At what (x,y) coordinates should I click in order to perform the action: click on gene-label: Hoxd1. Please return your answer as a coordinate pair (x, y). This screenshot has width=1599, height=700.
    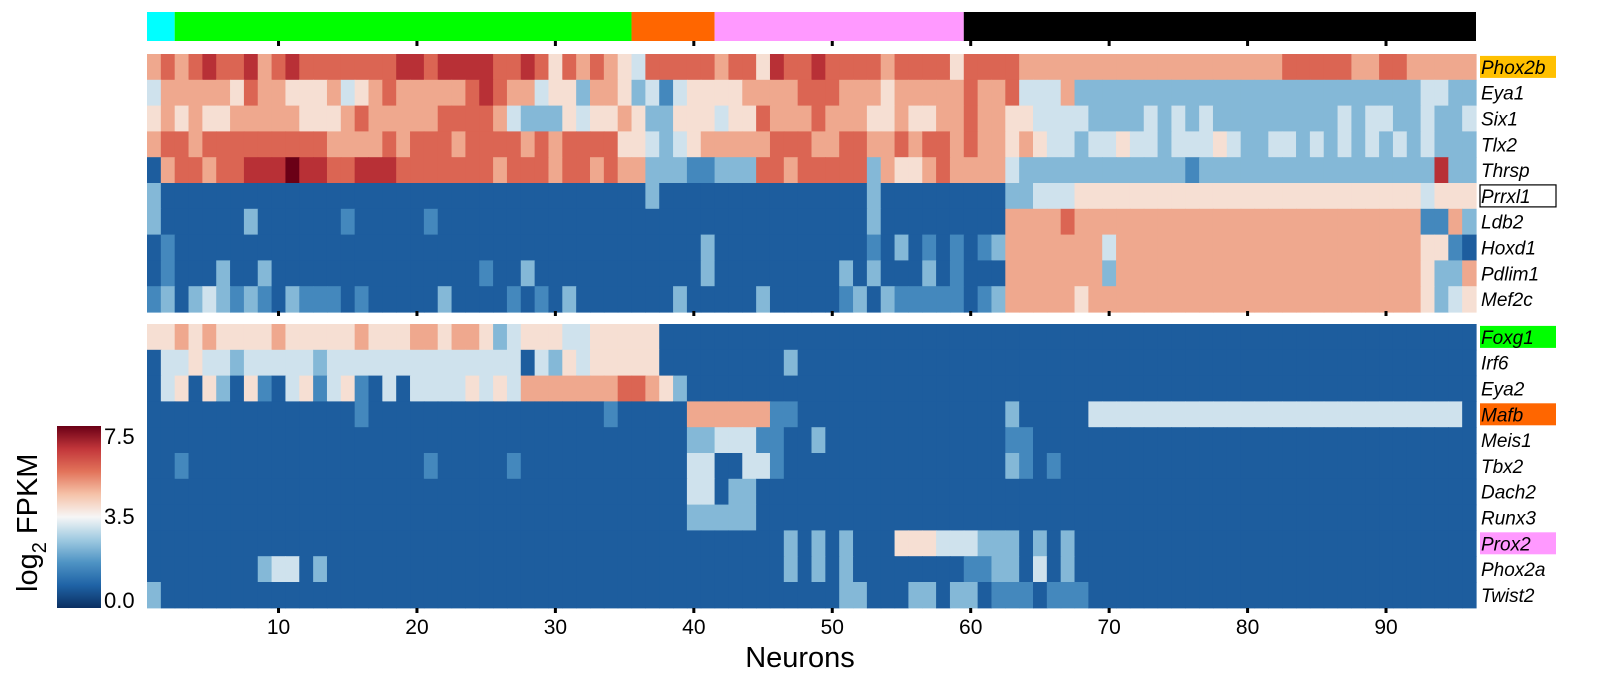
    Looking at the image, I should click on (1508, 249).